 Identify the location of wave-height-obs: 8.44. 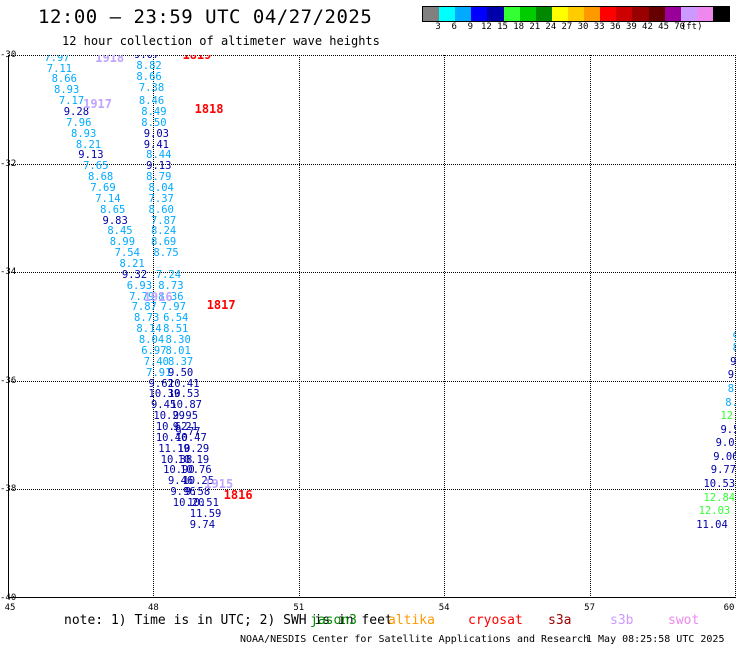
(159, 155).